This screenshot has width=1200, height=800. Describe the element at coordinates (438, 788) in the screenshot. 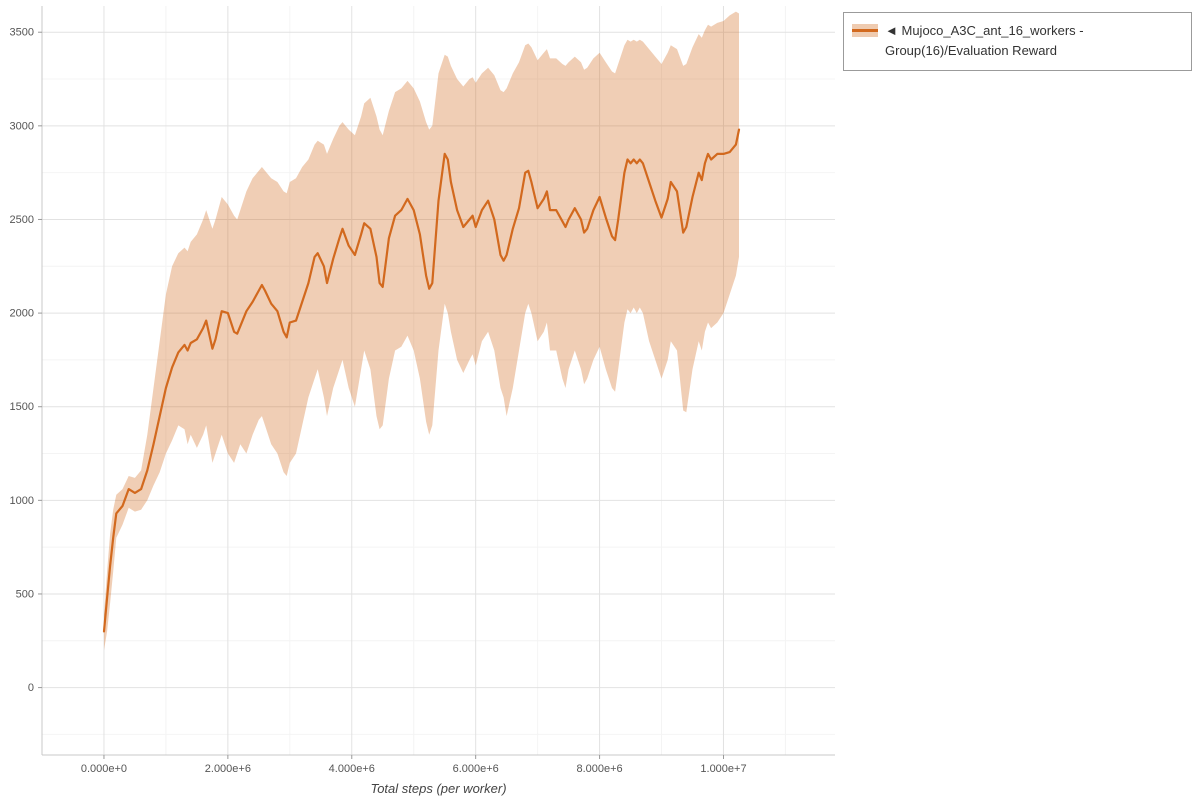

I see `x-axis-label: Total steps (per worker)` at that location.